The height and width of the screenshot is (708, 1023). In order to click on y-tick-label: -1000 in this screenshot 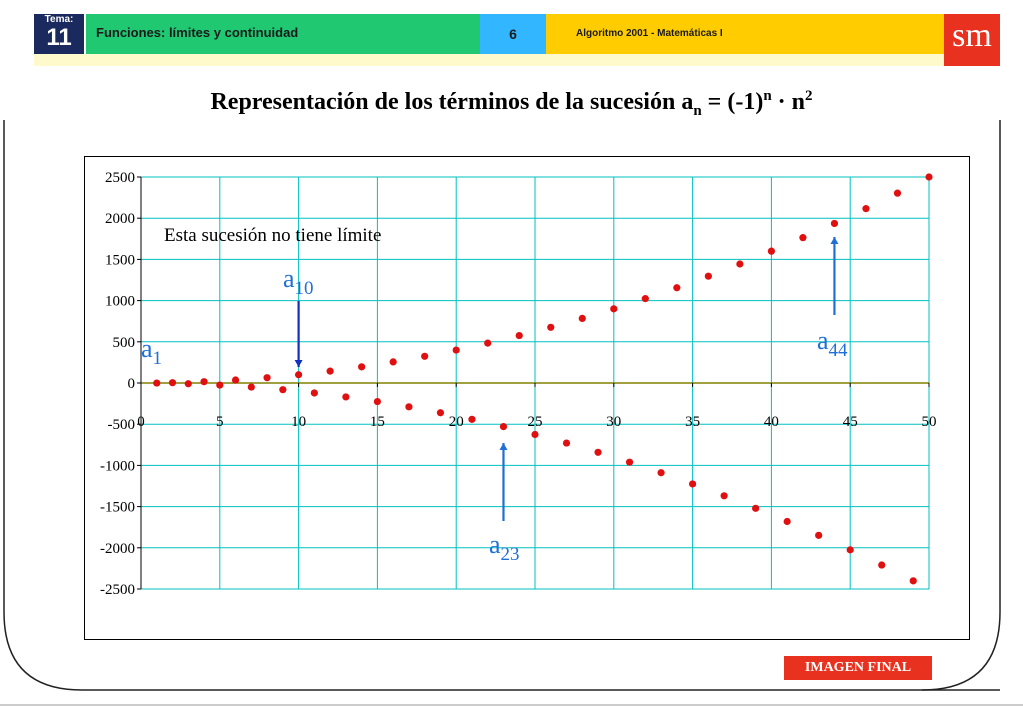, I will do `click(117, 466)`.